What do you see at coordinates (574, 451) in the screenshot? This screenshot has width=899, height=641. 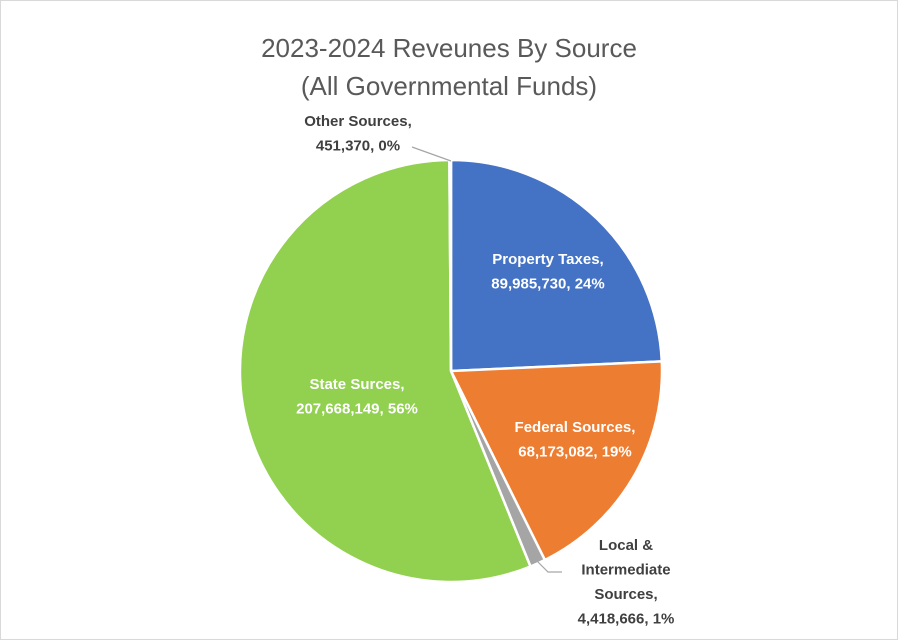 I see `data-label: 68,173,082, 19%` at bounding box center [574, 451].